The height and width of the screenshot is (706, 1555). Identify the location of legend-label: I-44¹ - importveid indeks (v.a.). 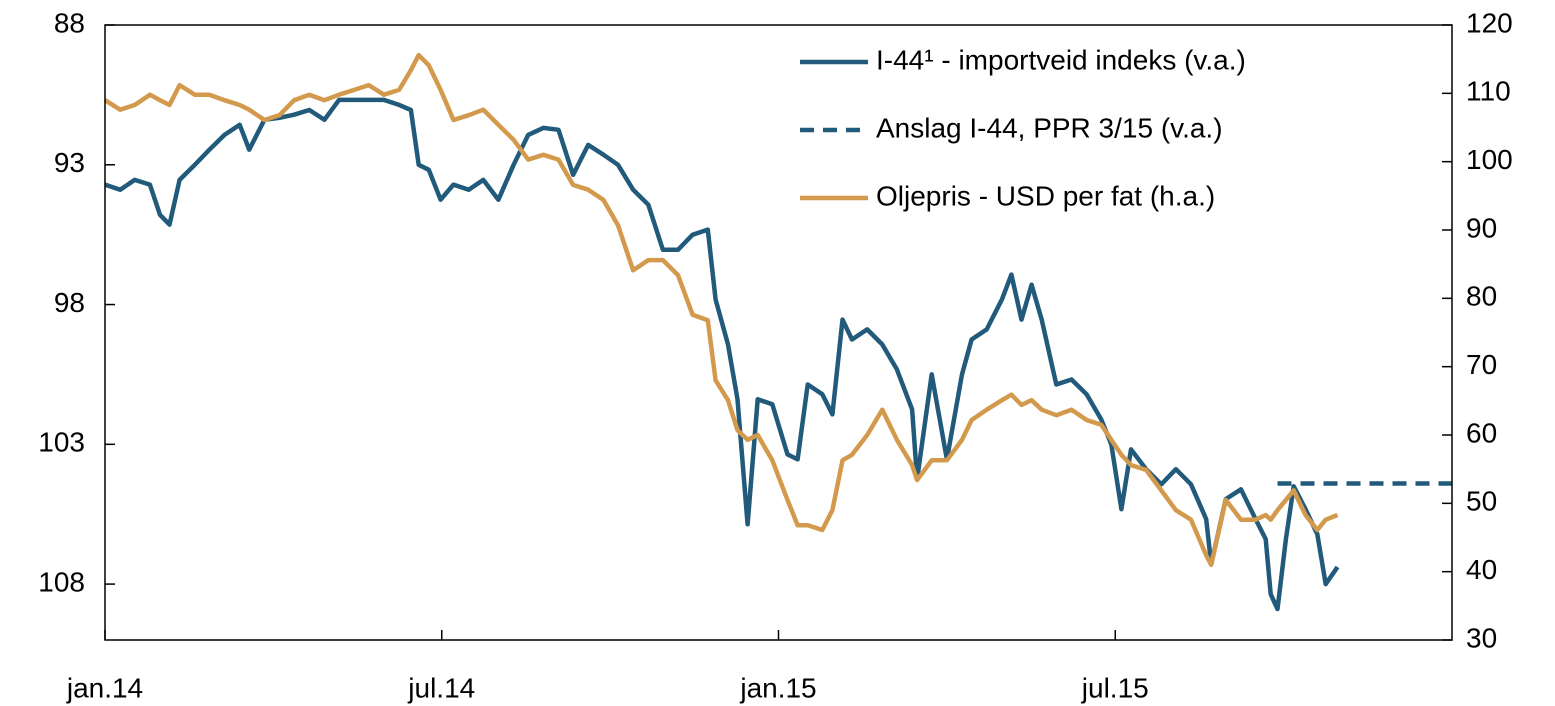
(1061, 59).